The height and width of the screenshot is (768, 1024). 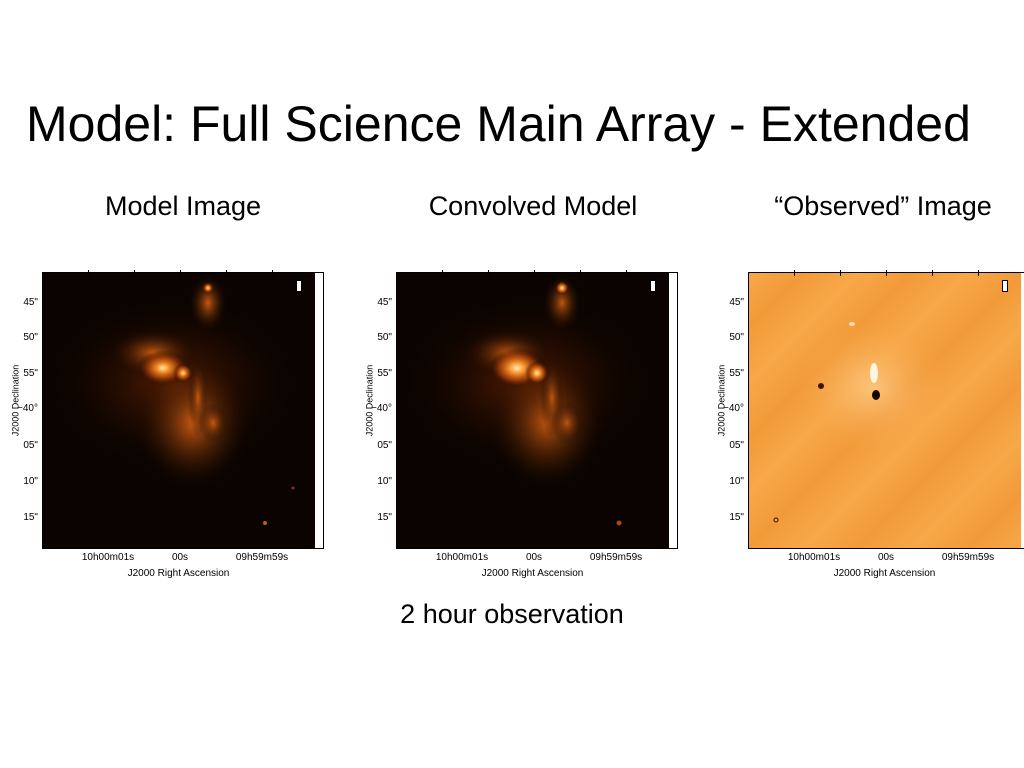 I want to click on model-image-raster, so click(x=179, y=410).